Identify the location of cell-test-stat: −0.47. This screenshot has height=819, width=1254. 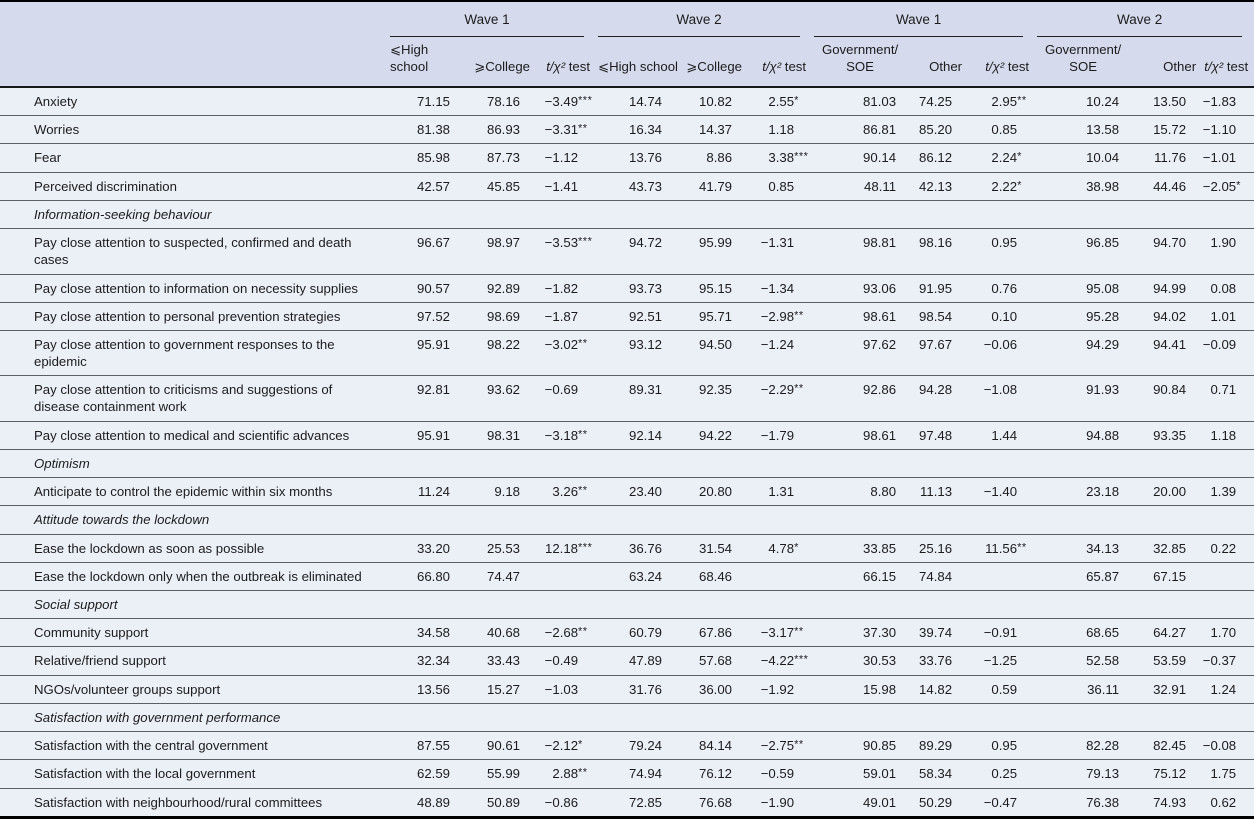
(1002, 802).